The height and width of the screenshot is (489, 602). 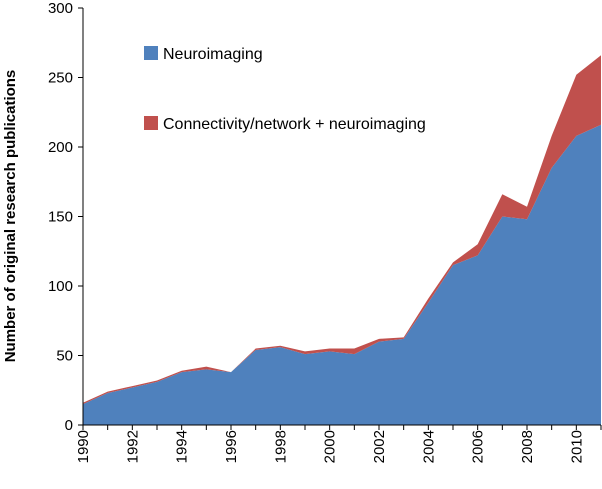 I want to click on x-tick-label: 2004, so click(x=428, y=446).